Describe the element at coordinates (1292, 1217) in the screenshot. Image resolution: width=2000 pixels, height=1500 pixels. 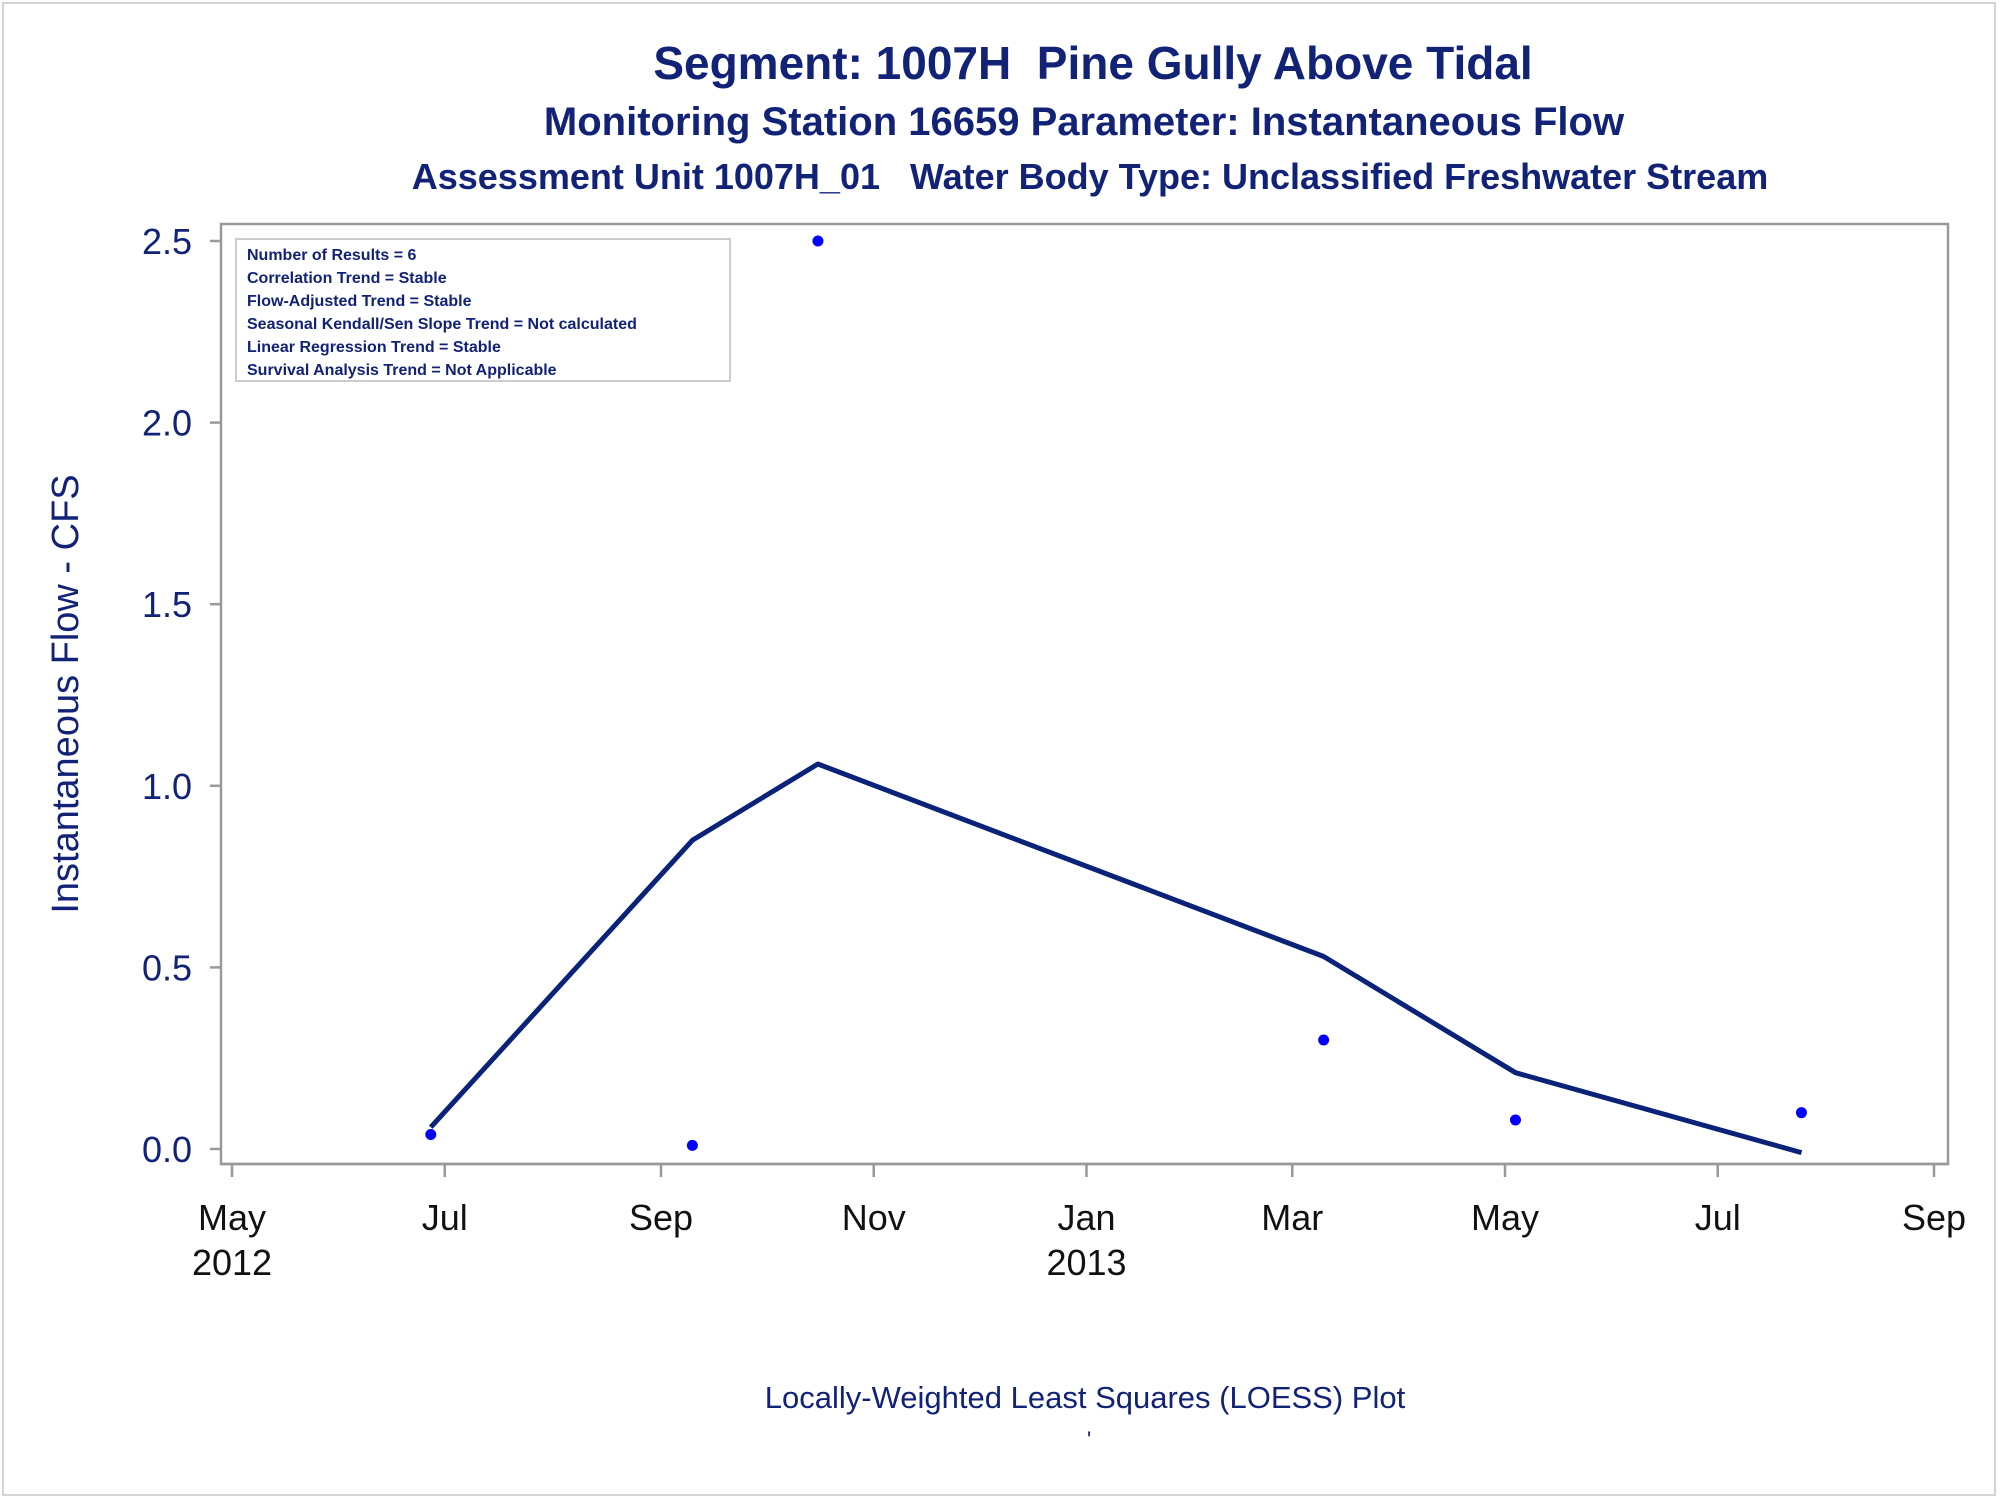
I see `x-tick-label: Mar` at that location.